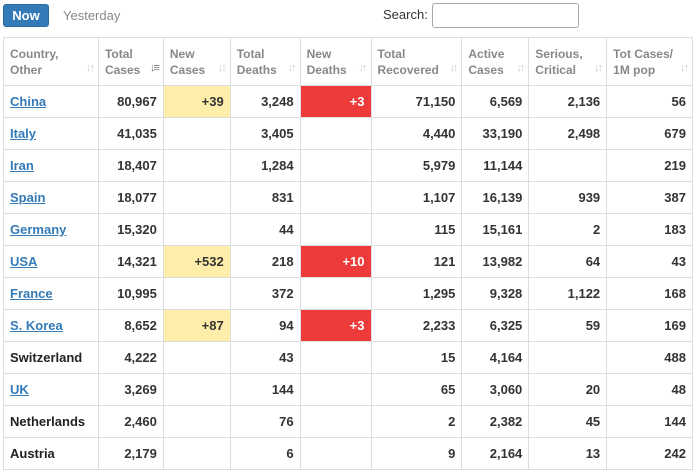 The width and height of the screenshot is (700, 473). What do you see at coordinates (51, 133) in the screenshot?
I see `country-cell: Italy` at bounding box center [51, 133].